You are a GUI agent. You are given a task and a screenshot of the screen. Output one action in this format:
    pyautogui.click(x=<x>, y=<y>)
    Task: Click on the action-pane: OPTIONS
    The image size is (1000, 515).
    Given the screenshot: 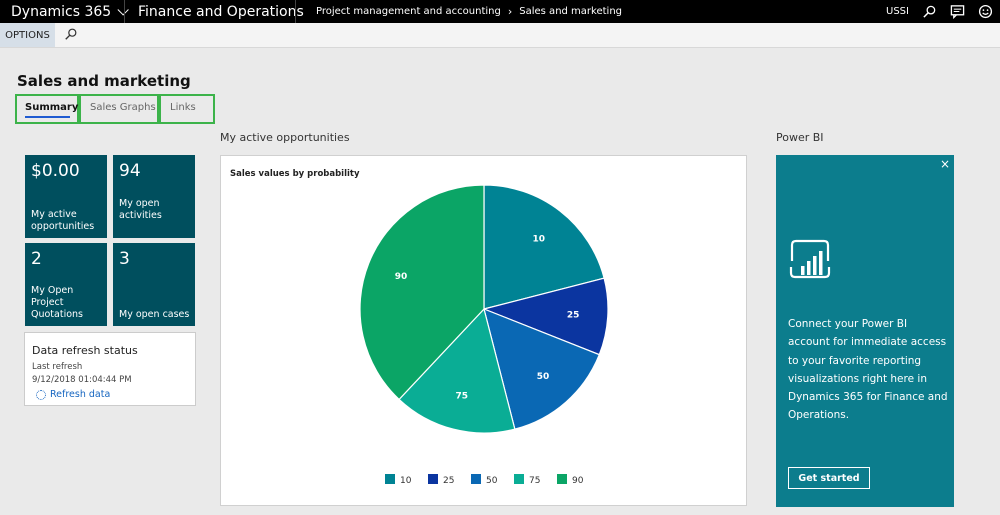 What is the action you would take?
    pyautogui.click(x=500, y=35)
    